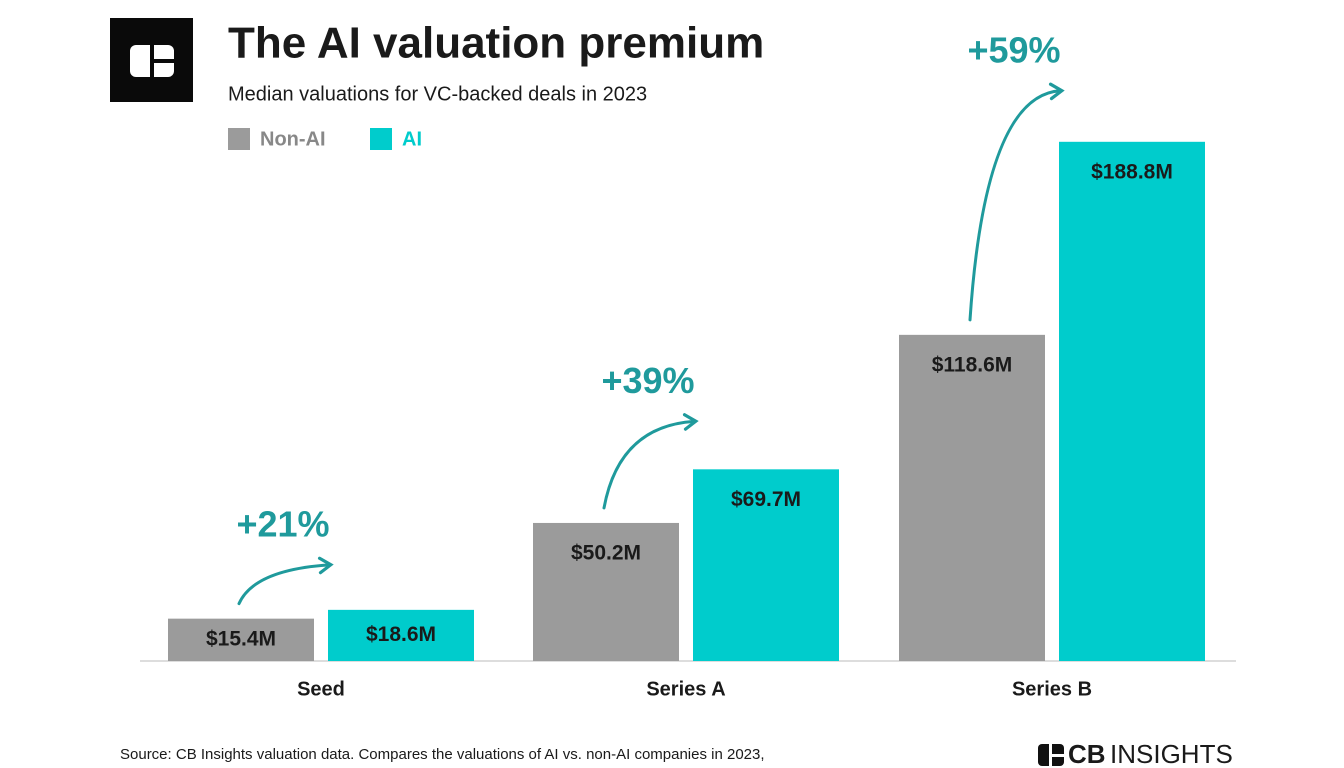 The width and height of the screenshot is (1344, 768). What do you see at coordinates (282, 523) in the screenshot?
I see `annotation: +21%` at bounding box center [282, 523].